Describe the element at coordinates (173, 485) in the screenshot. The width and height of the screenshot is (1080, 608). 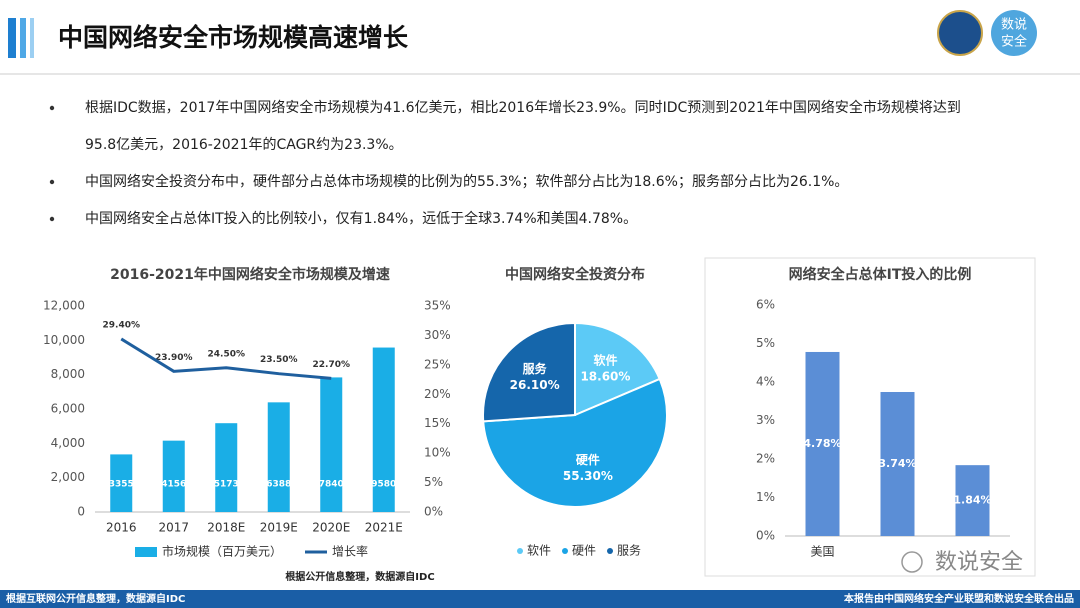
I see `bar-value-label: 4156` at that location.